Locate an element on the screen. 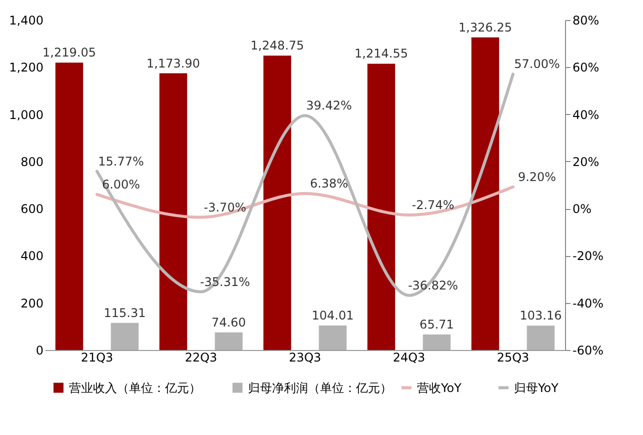 The width and height of the screenshot is (643, 435). x-tick-label: 24Q3 is located at coordinates (409, 357).